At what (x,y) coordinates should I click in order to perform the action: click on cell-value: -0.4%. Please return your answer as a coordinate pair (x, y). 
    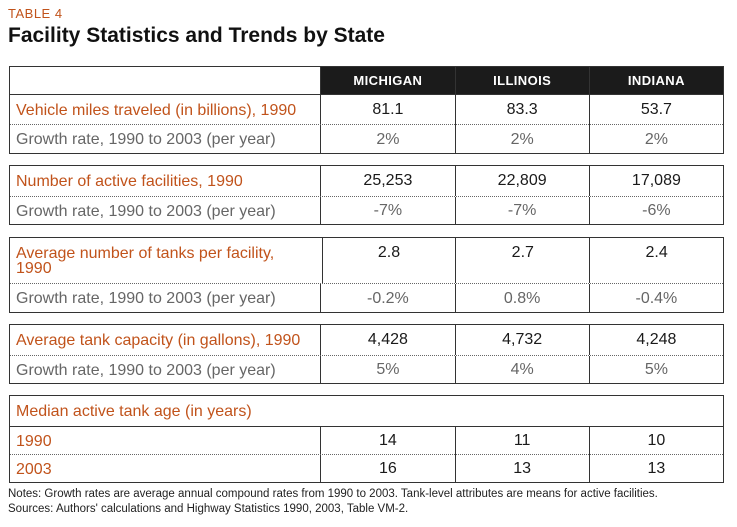
    Looking at the image, I should click on (655, 298).